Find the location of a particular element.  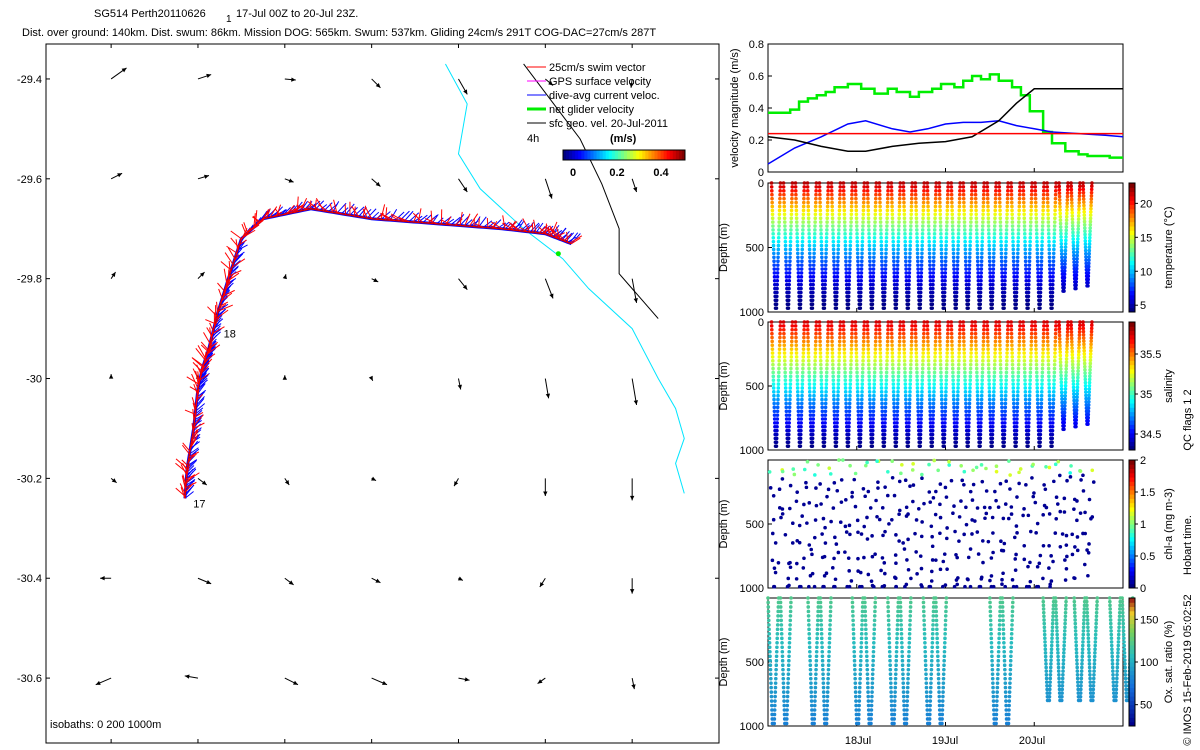

velocity-ytick-label: 0.8 is located at coordinates (756, 45).